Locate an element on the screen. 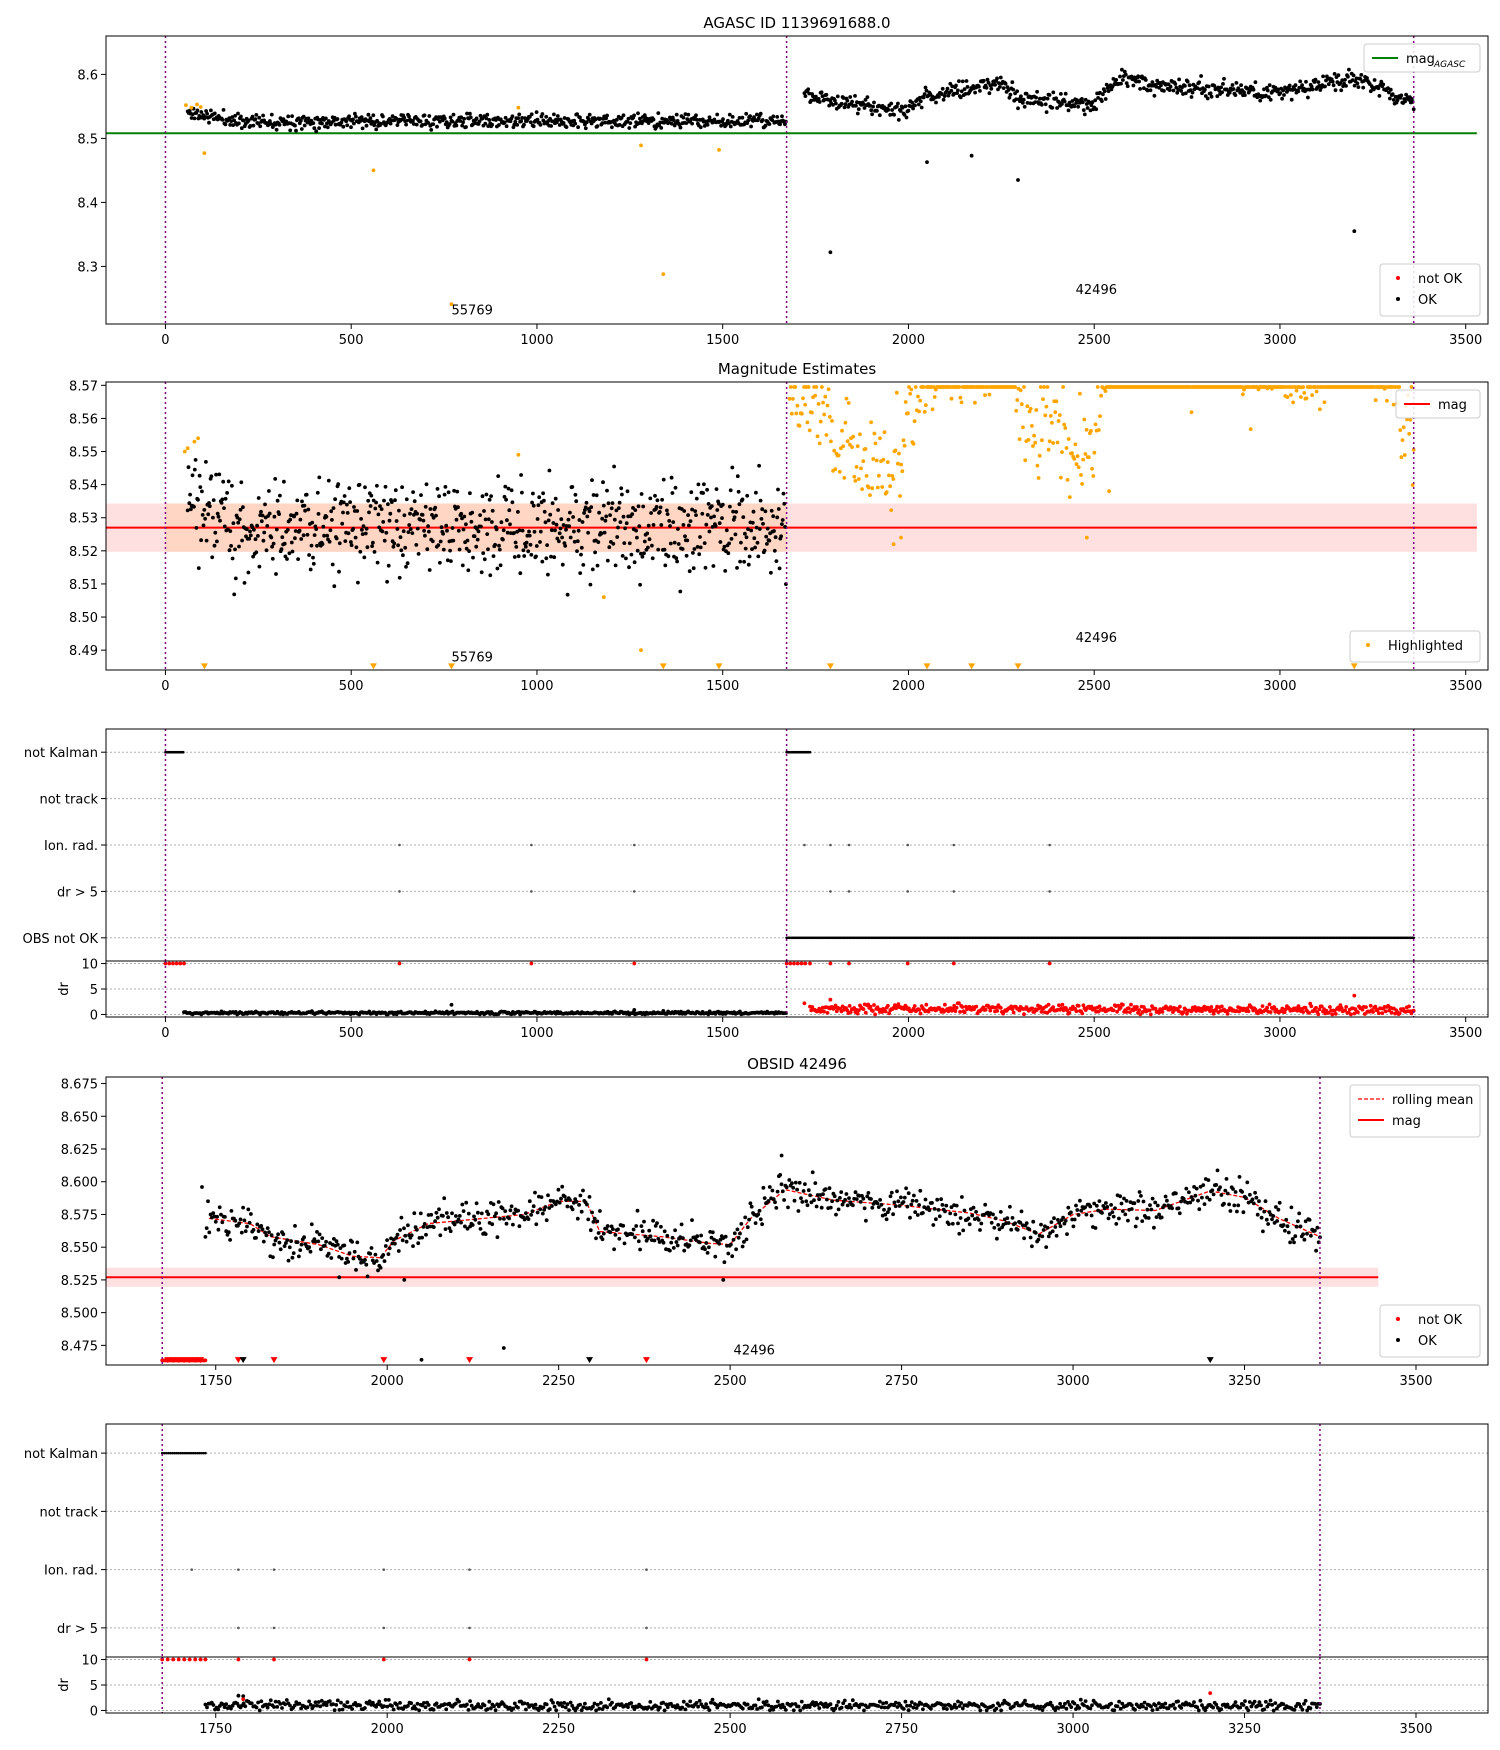 The image size is (1500, 1750). x-tick-label: 1500 is located at coordinates (722, 686).